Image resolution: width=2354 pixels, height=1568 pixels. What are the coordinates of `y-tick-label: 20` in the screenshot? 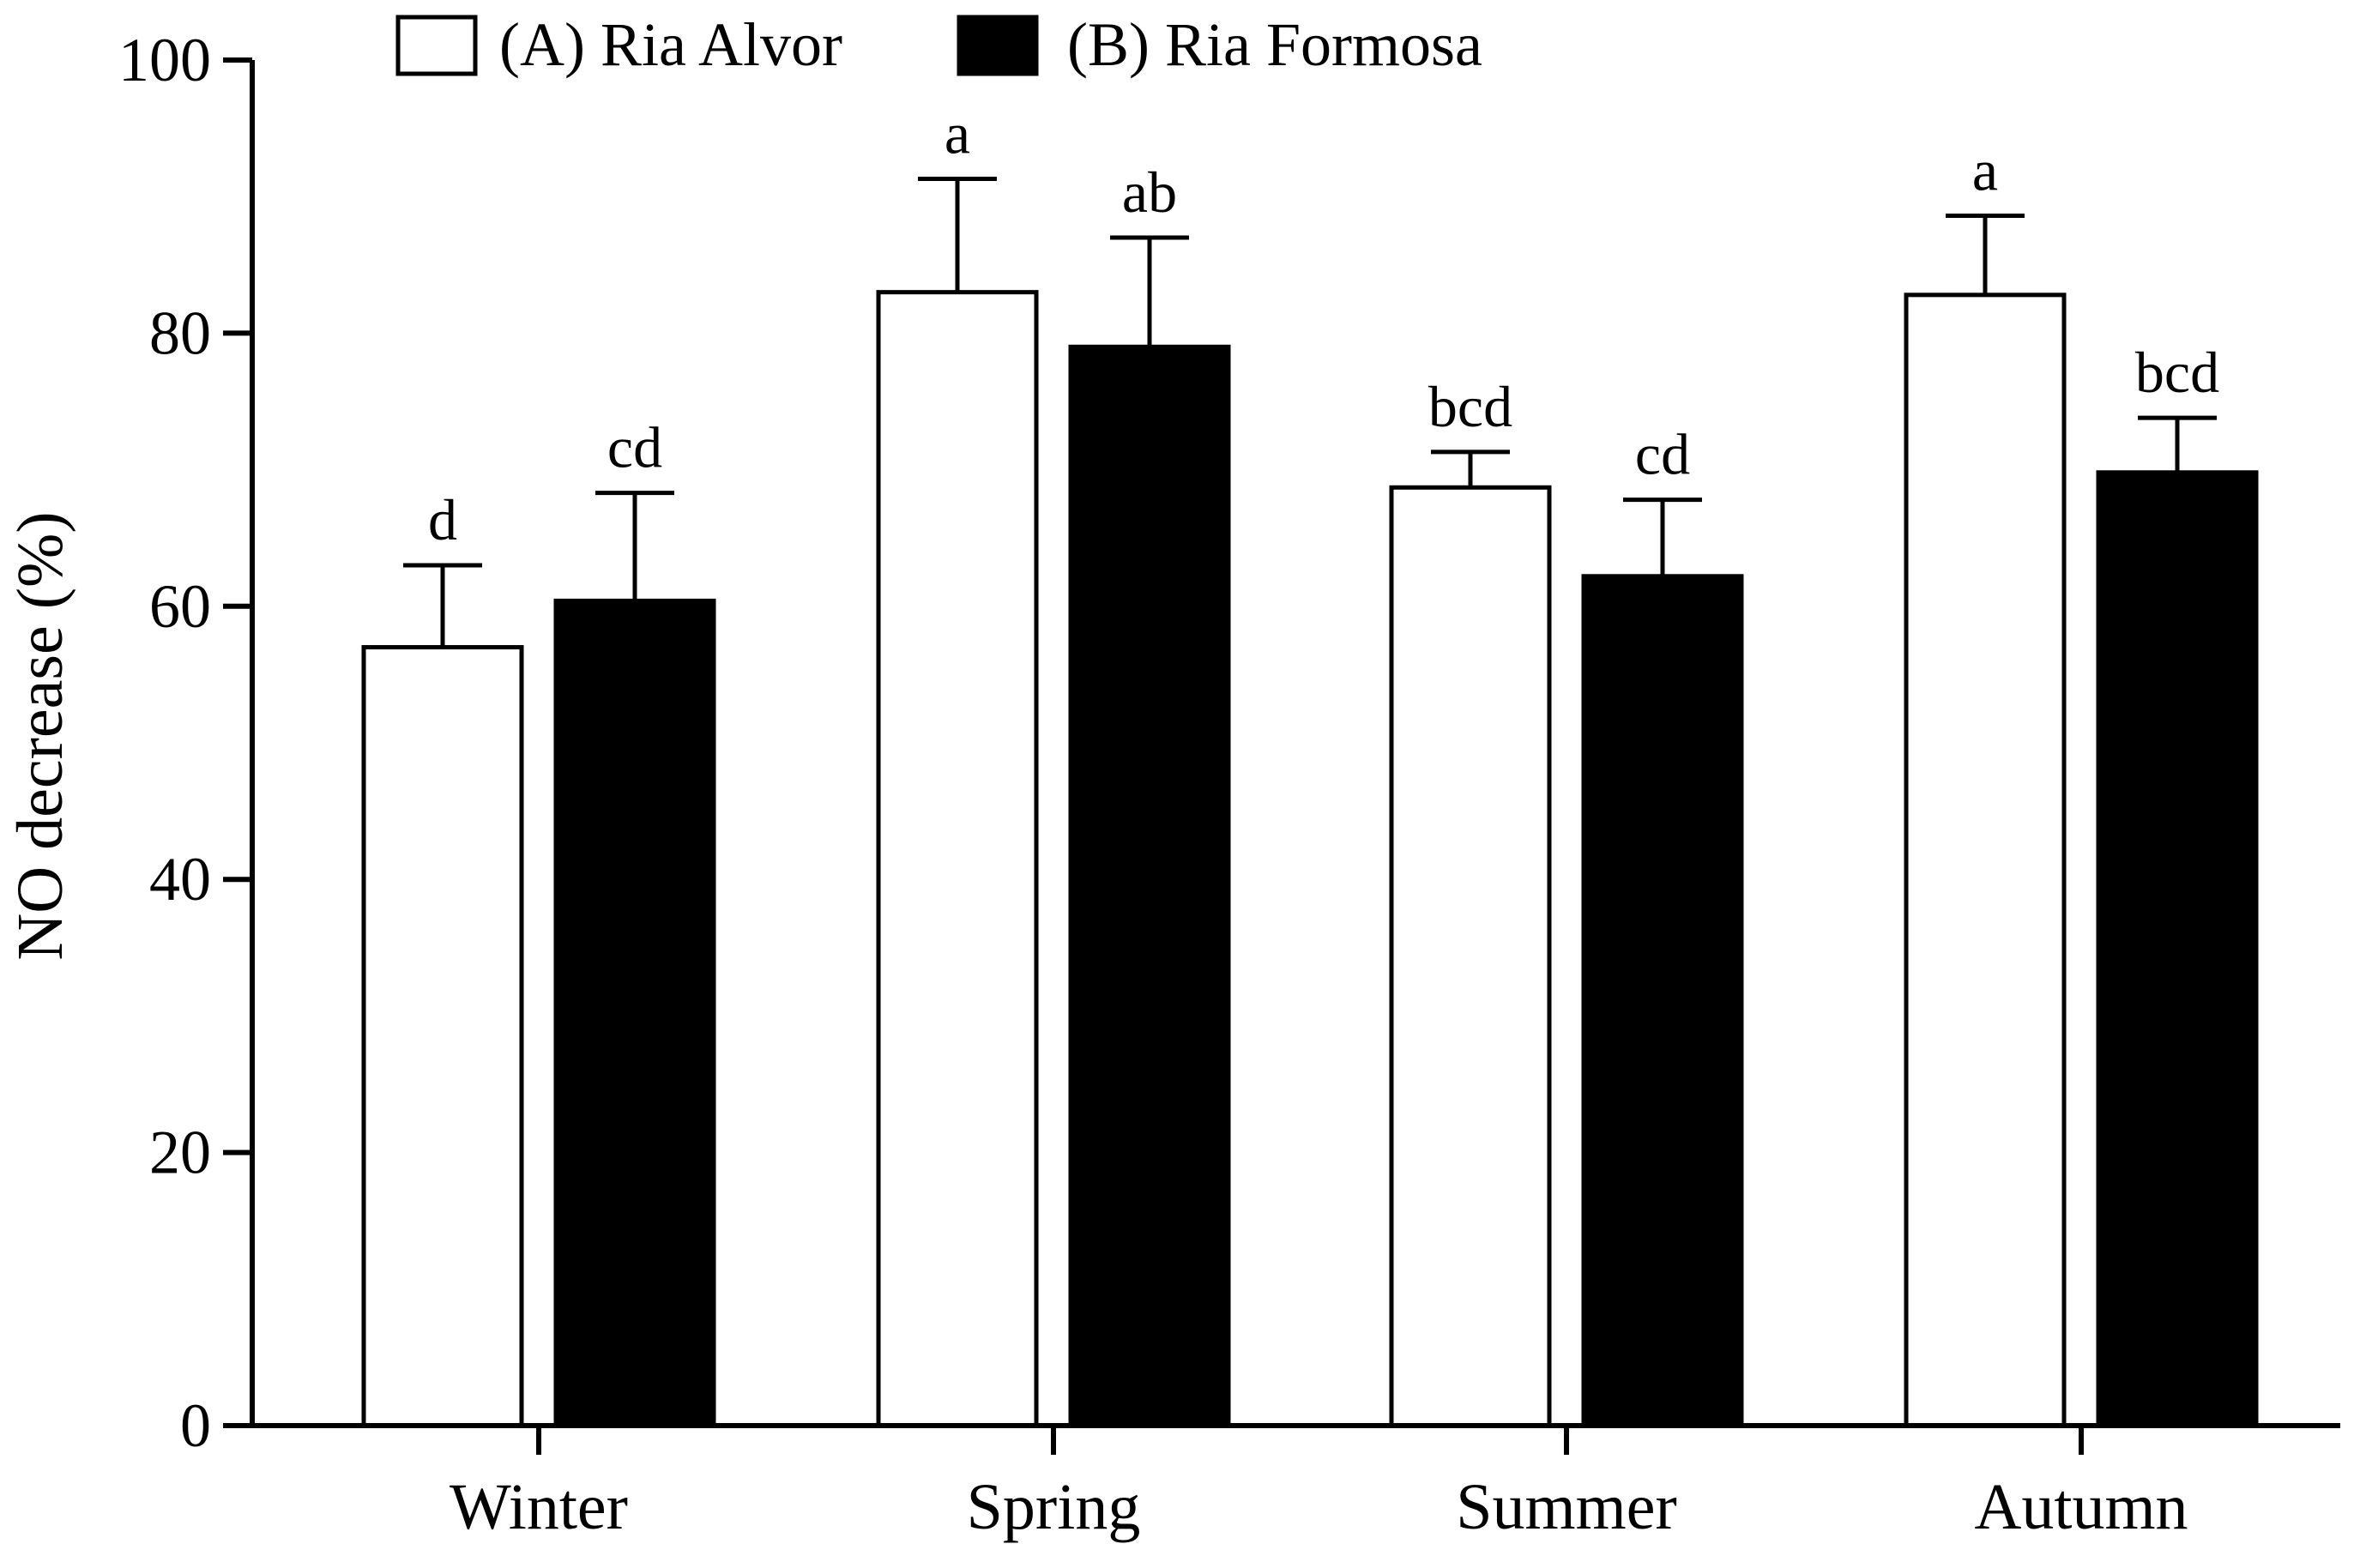 It's located at (180, 1153).